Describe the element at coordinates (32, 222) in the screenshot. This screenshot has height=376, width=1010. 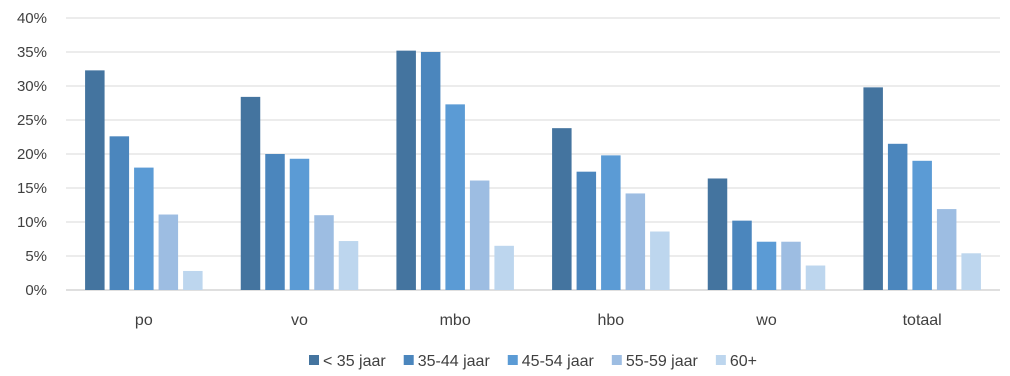
I see `y-tick-label: 10%` at that location.